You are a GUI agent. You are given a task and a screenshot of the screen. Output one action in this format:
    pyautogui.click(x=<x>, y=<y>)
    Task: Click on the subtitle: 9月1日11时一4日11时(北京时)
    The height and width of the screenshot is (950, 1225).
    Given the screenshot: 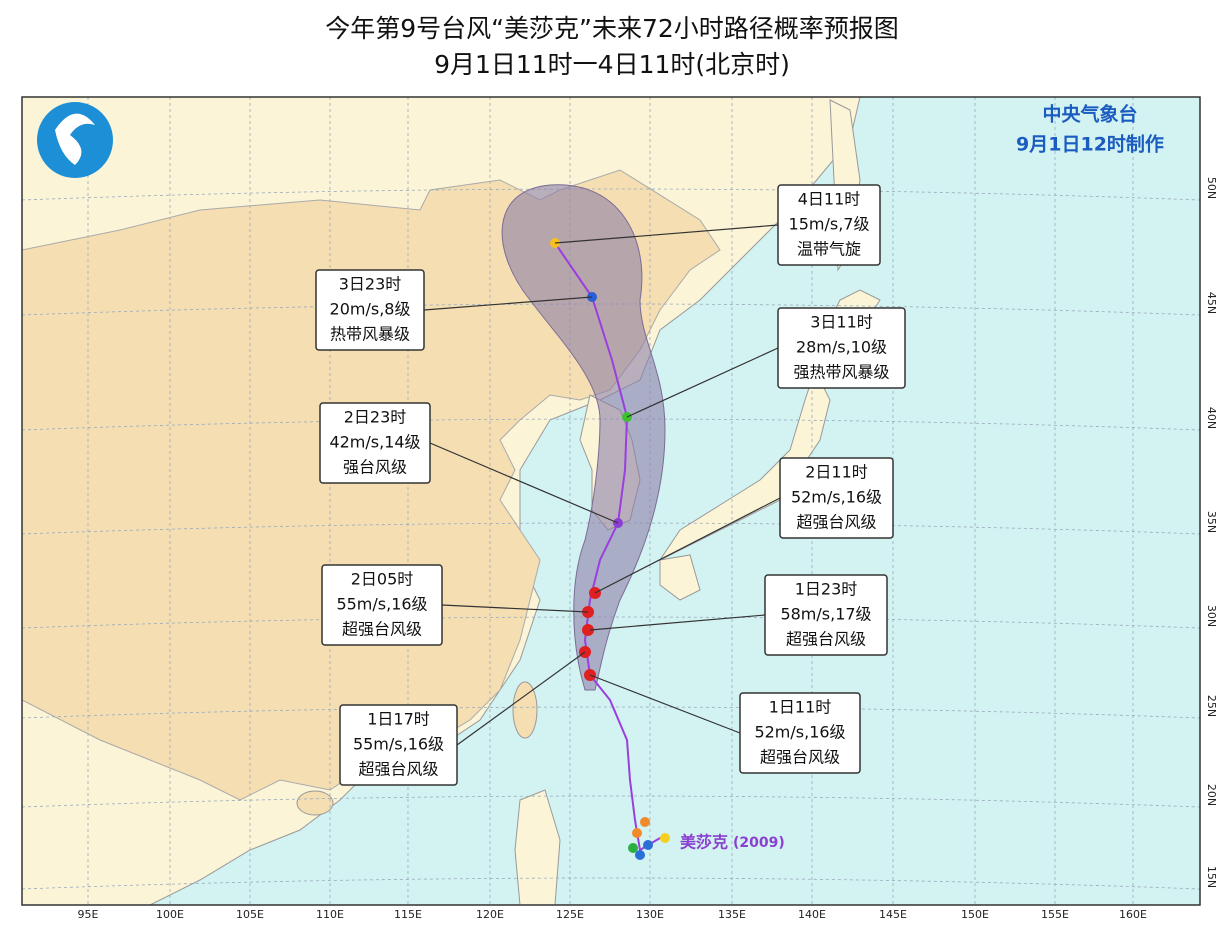 What is the action you would take?
    pyautogui.click(x=612, y=64)
    